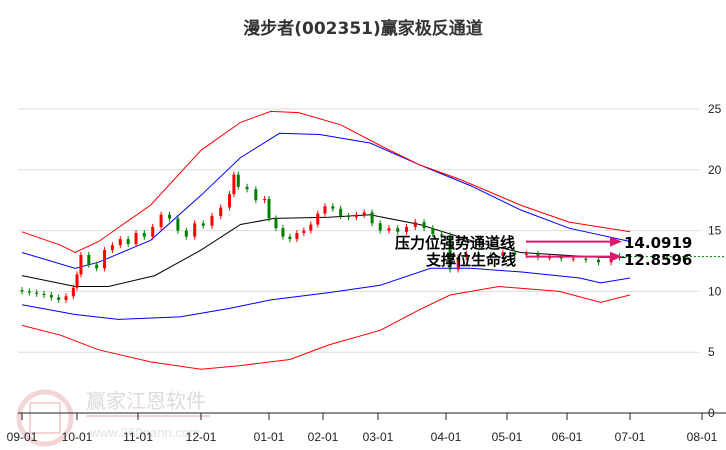  Describe the element at coordinates (715, 231) in the screenshot. I see `y-tick-label: 15` at that location.